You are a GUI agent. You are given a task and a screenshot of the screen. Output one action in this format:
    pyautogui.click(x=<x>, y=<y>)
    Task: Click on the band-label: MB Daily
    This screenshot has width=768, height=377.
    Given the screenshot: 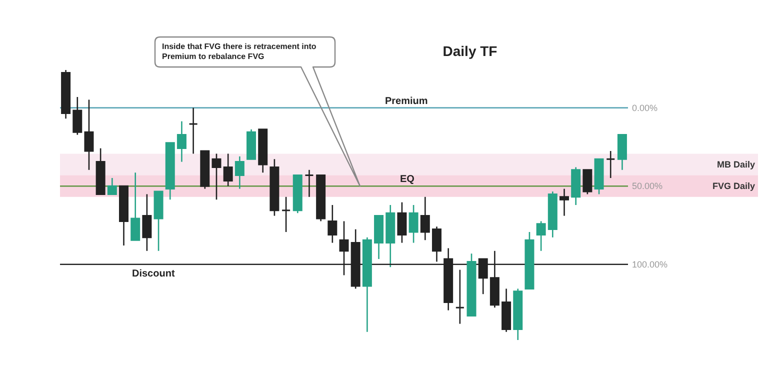 What is the action you would take?
    pyautogui.click(x=735, y=165)
    